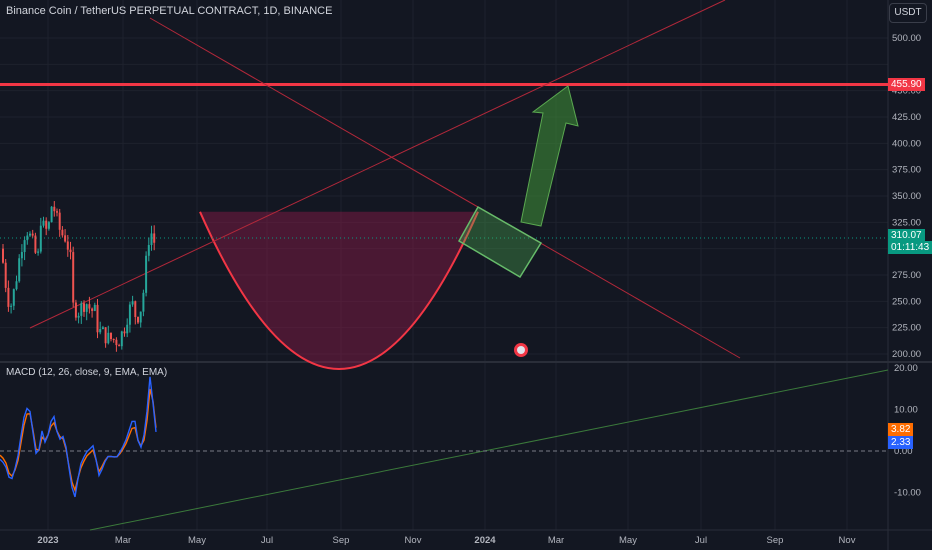  I want to click on resistance-price-tag: 455.90, so click(906, 84).